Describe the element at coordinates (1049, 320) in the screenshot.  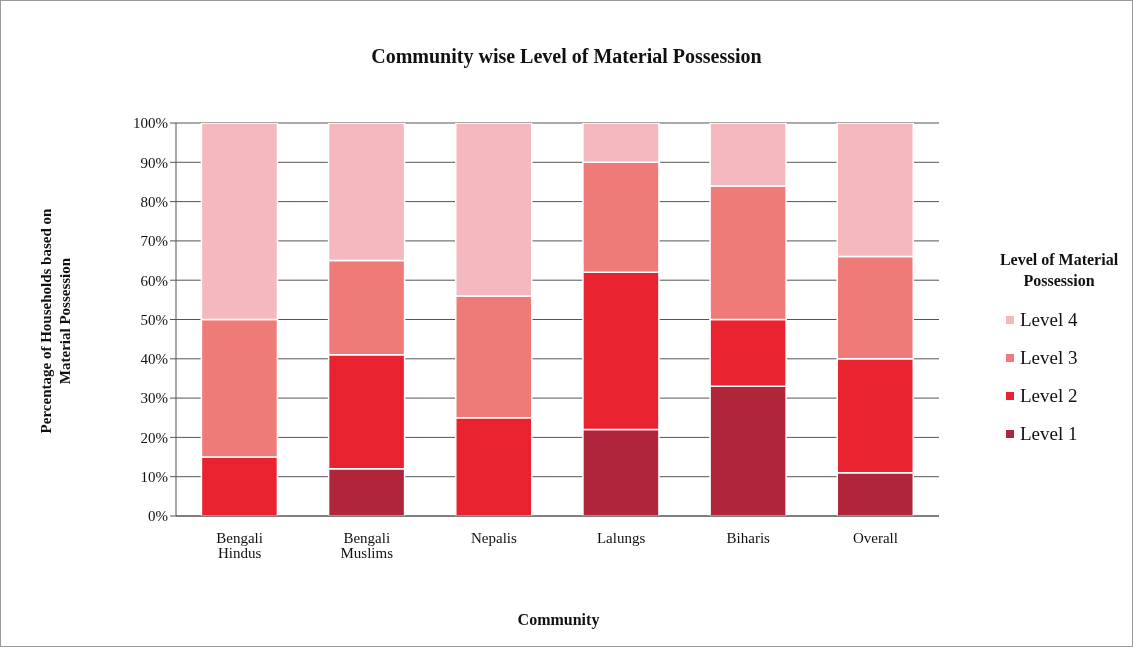
I see `legend-label: Level 4` at that location.